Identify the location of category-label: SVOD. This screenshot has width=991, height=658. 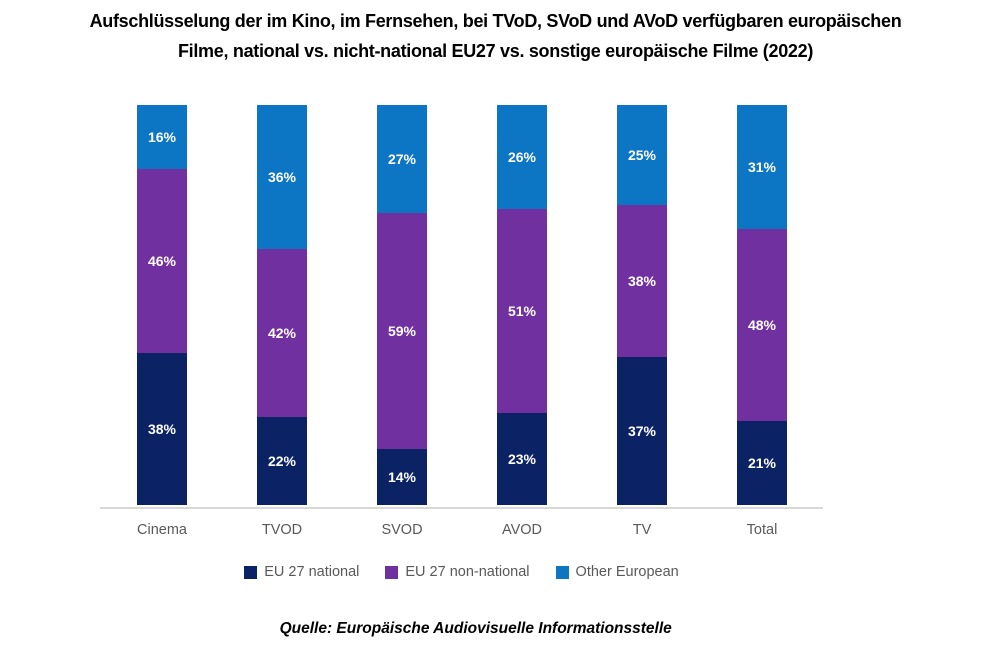
(402, 530).